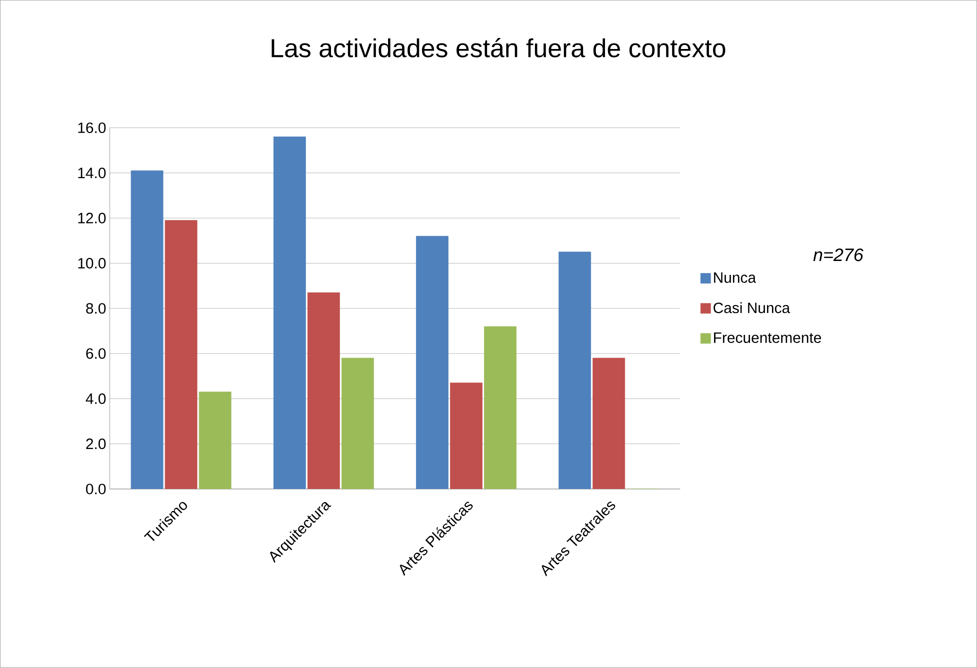  Describe the element at coordinates (499, 48) in the screenshot. I see `chart-title: Las actividades están fuera de contexto` at that location.